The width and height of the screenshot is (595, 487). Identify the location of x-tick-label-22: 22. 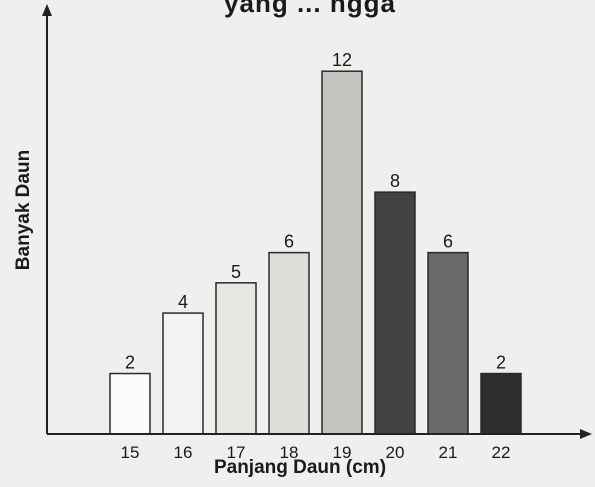
(501, 452).